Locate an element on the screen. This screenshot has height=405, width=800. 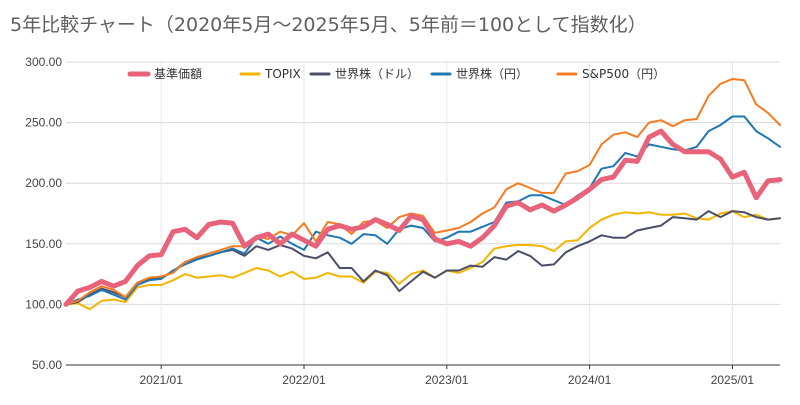
legend: 基準価額 TOPIX 世界株（ドル） 世界株（円） S&P500（円） is located at coordinates (396, 73).